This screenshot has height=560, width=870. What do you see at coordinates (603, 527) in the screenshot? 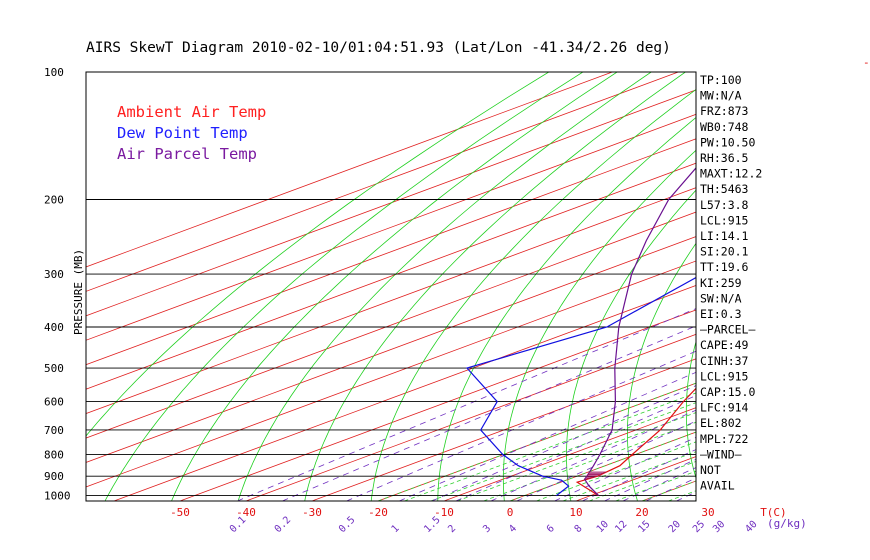
I see `mixing-ratio-tick-label: 10` at bounding box center [603, 527].